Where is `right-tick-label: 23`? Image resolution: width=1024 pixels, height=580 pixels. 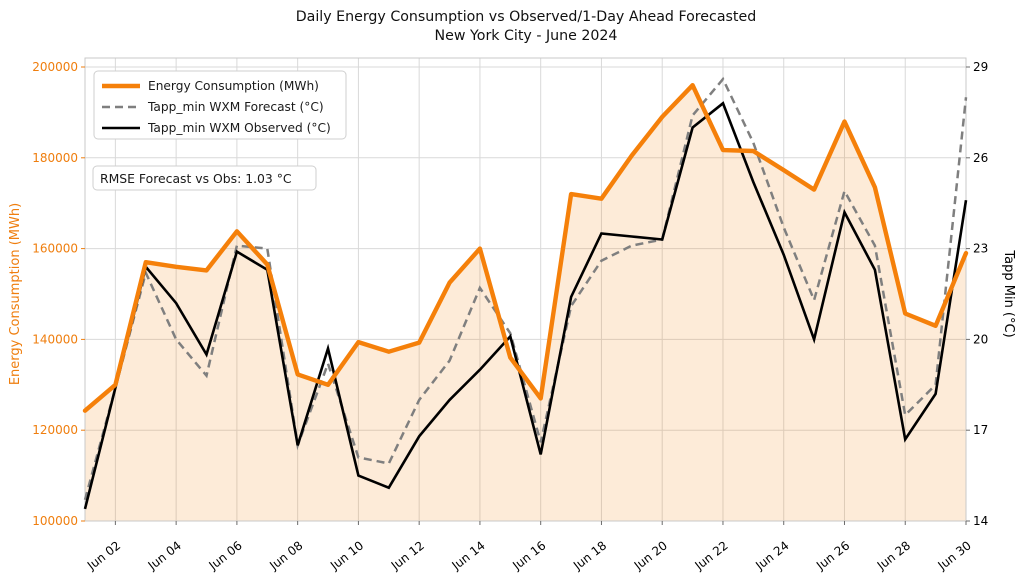 right-tick-label: 23 is located at coordinates (980, 249).